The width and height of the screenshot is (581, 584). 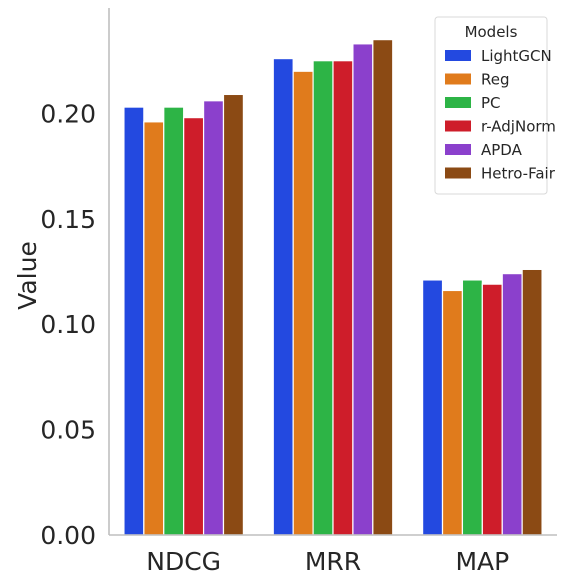 I want to click on legend-label: Reg, so click(x=495, y=80).